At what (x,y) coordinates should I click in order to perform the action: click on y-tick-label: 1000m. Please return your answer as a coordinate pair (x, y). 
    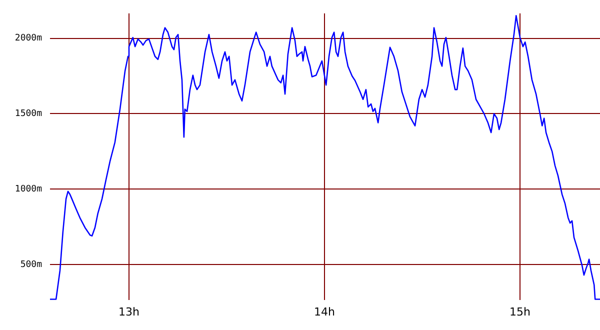
    Looking at the image, I should click on (28, 189).